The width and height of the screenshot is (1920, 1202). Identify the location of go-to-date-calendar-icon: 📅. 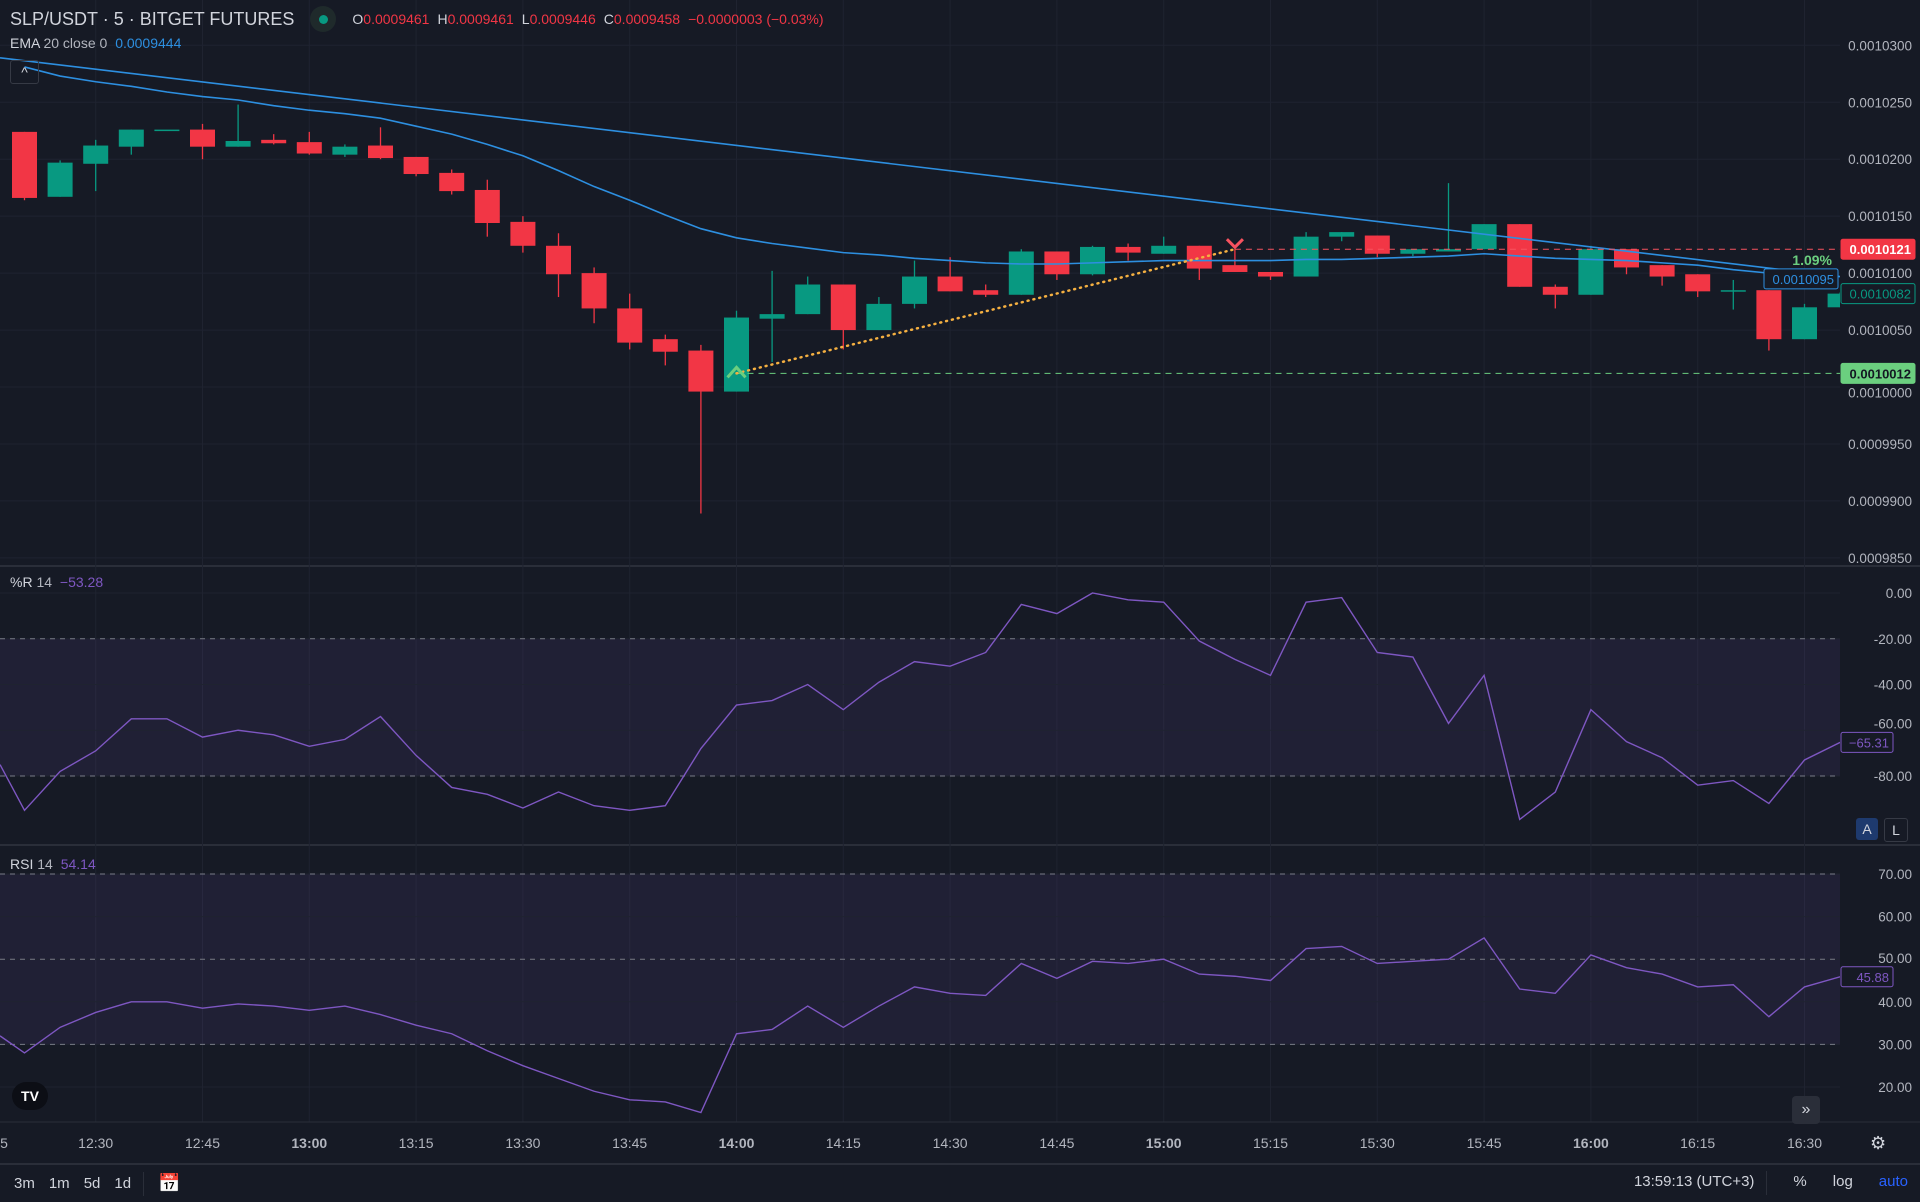
(169, 1183).